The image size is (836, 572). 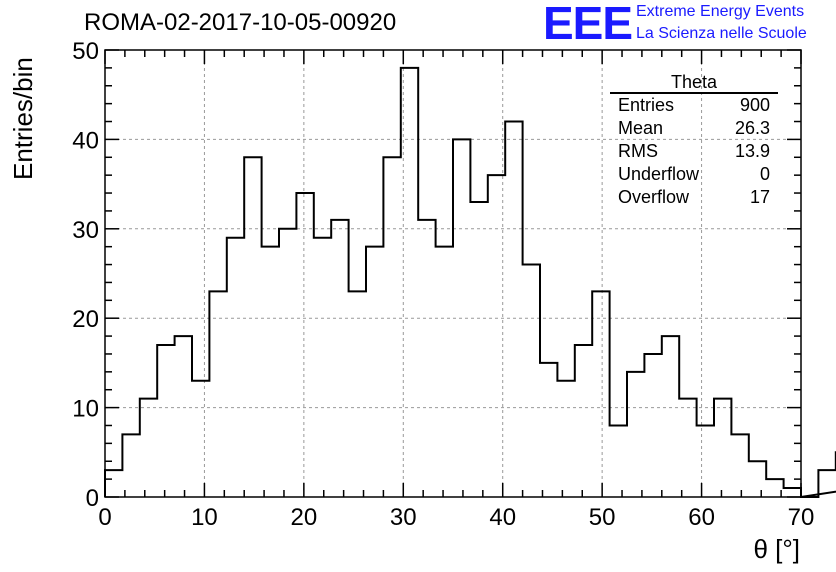 What do you see at coordinates (694, 151) in the screenshot?
I see `stats-row-rms: RMS 13.9` at bounding box center [694, 151].